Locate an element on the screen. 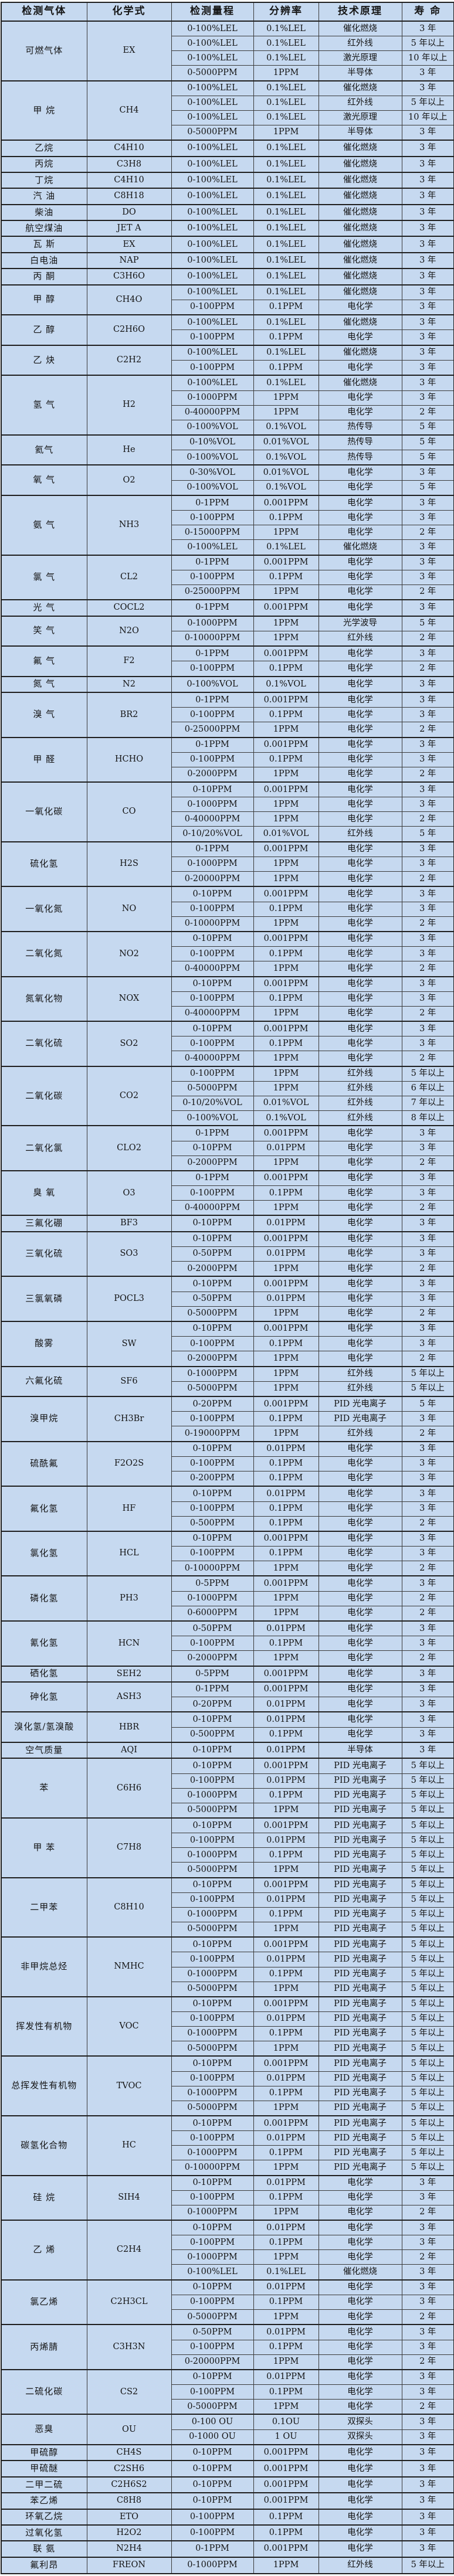  table-row: 0-10/20%VOL 0.01%VOL 红外线 5 年 is located at coordinates (227, 834).